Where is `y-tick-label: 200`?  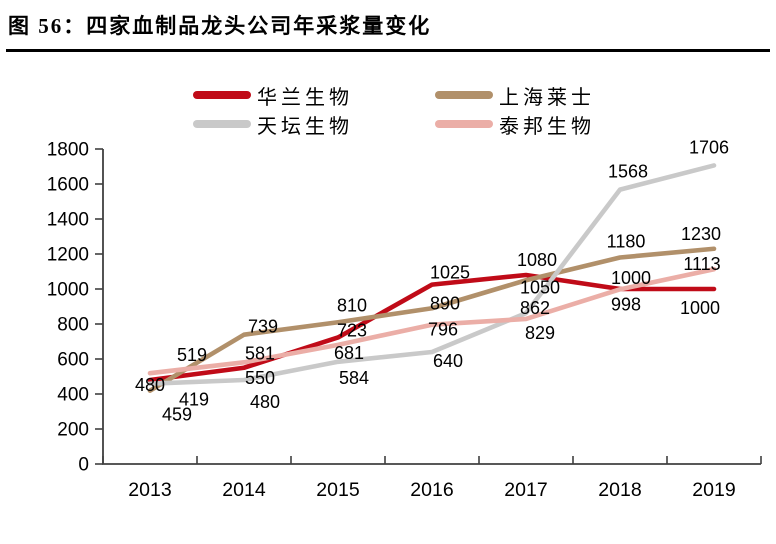
y-tick-label: 200 is located at coordinates (73, 430).